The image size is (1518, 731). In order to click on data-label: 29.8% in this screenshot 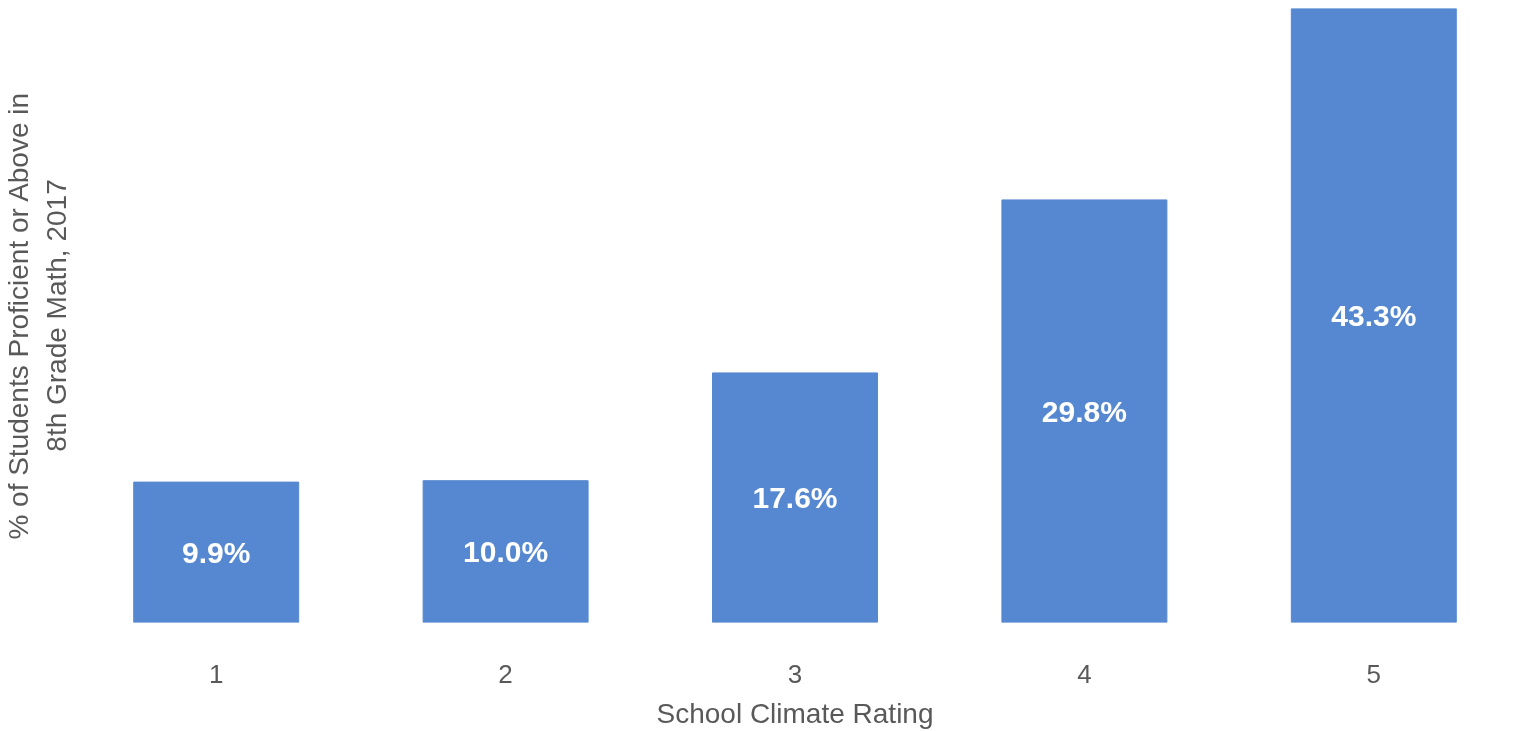, I will do `click(1084, 411)`.